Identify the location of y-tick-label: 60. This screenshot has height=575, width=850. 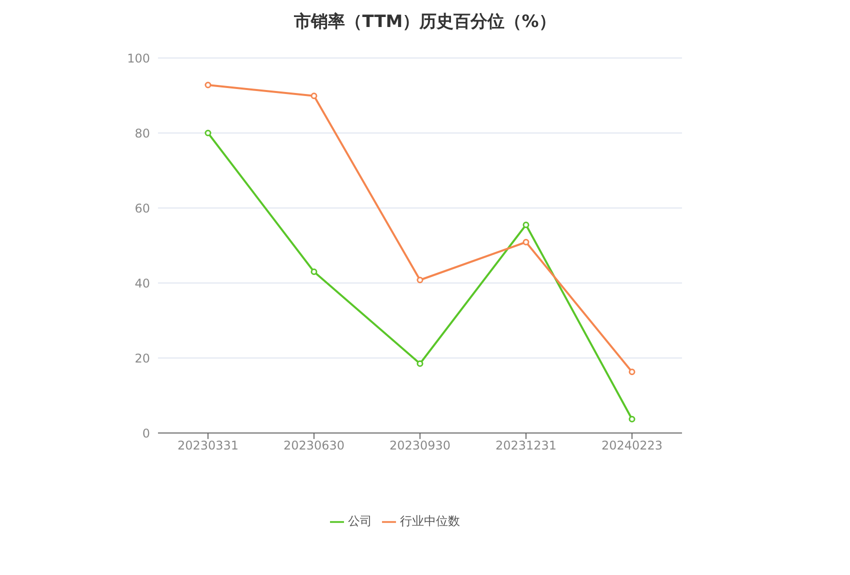
(142, 208).